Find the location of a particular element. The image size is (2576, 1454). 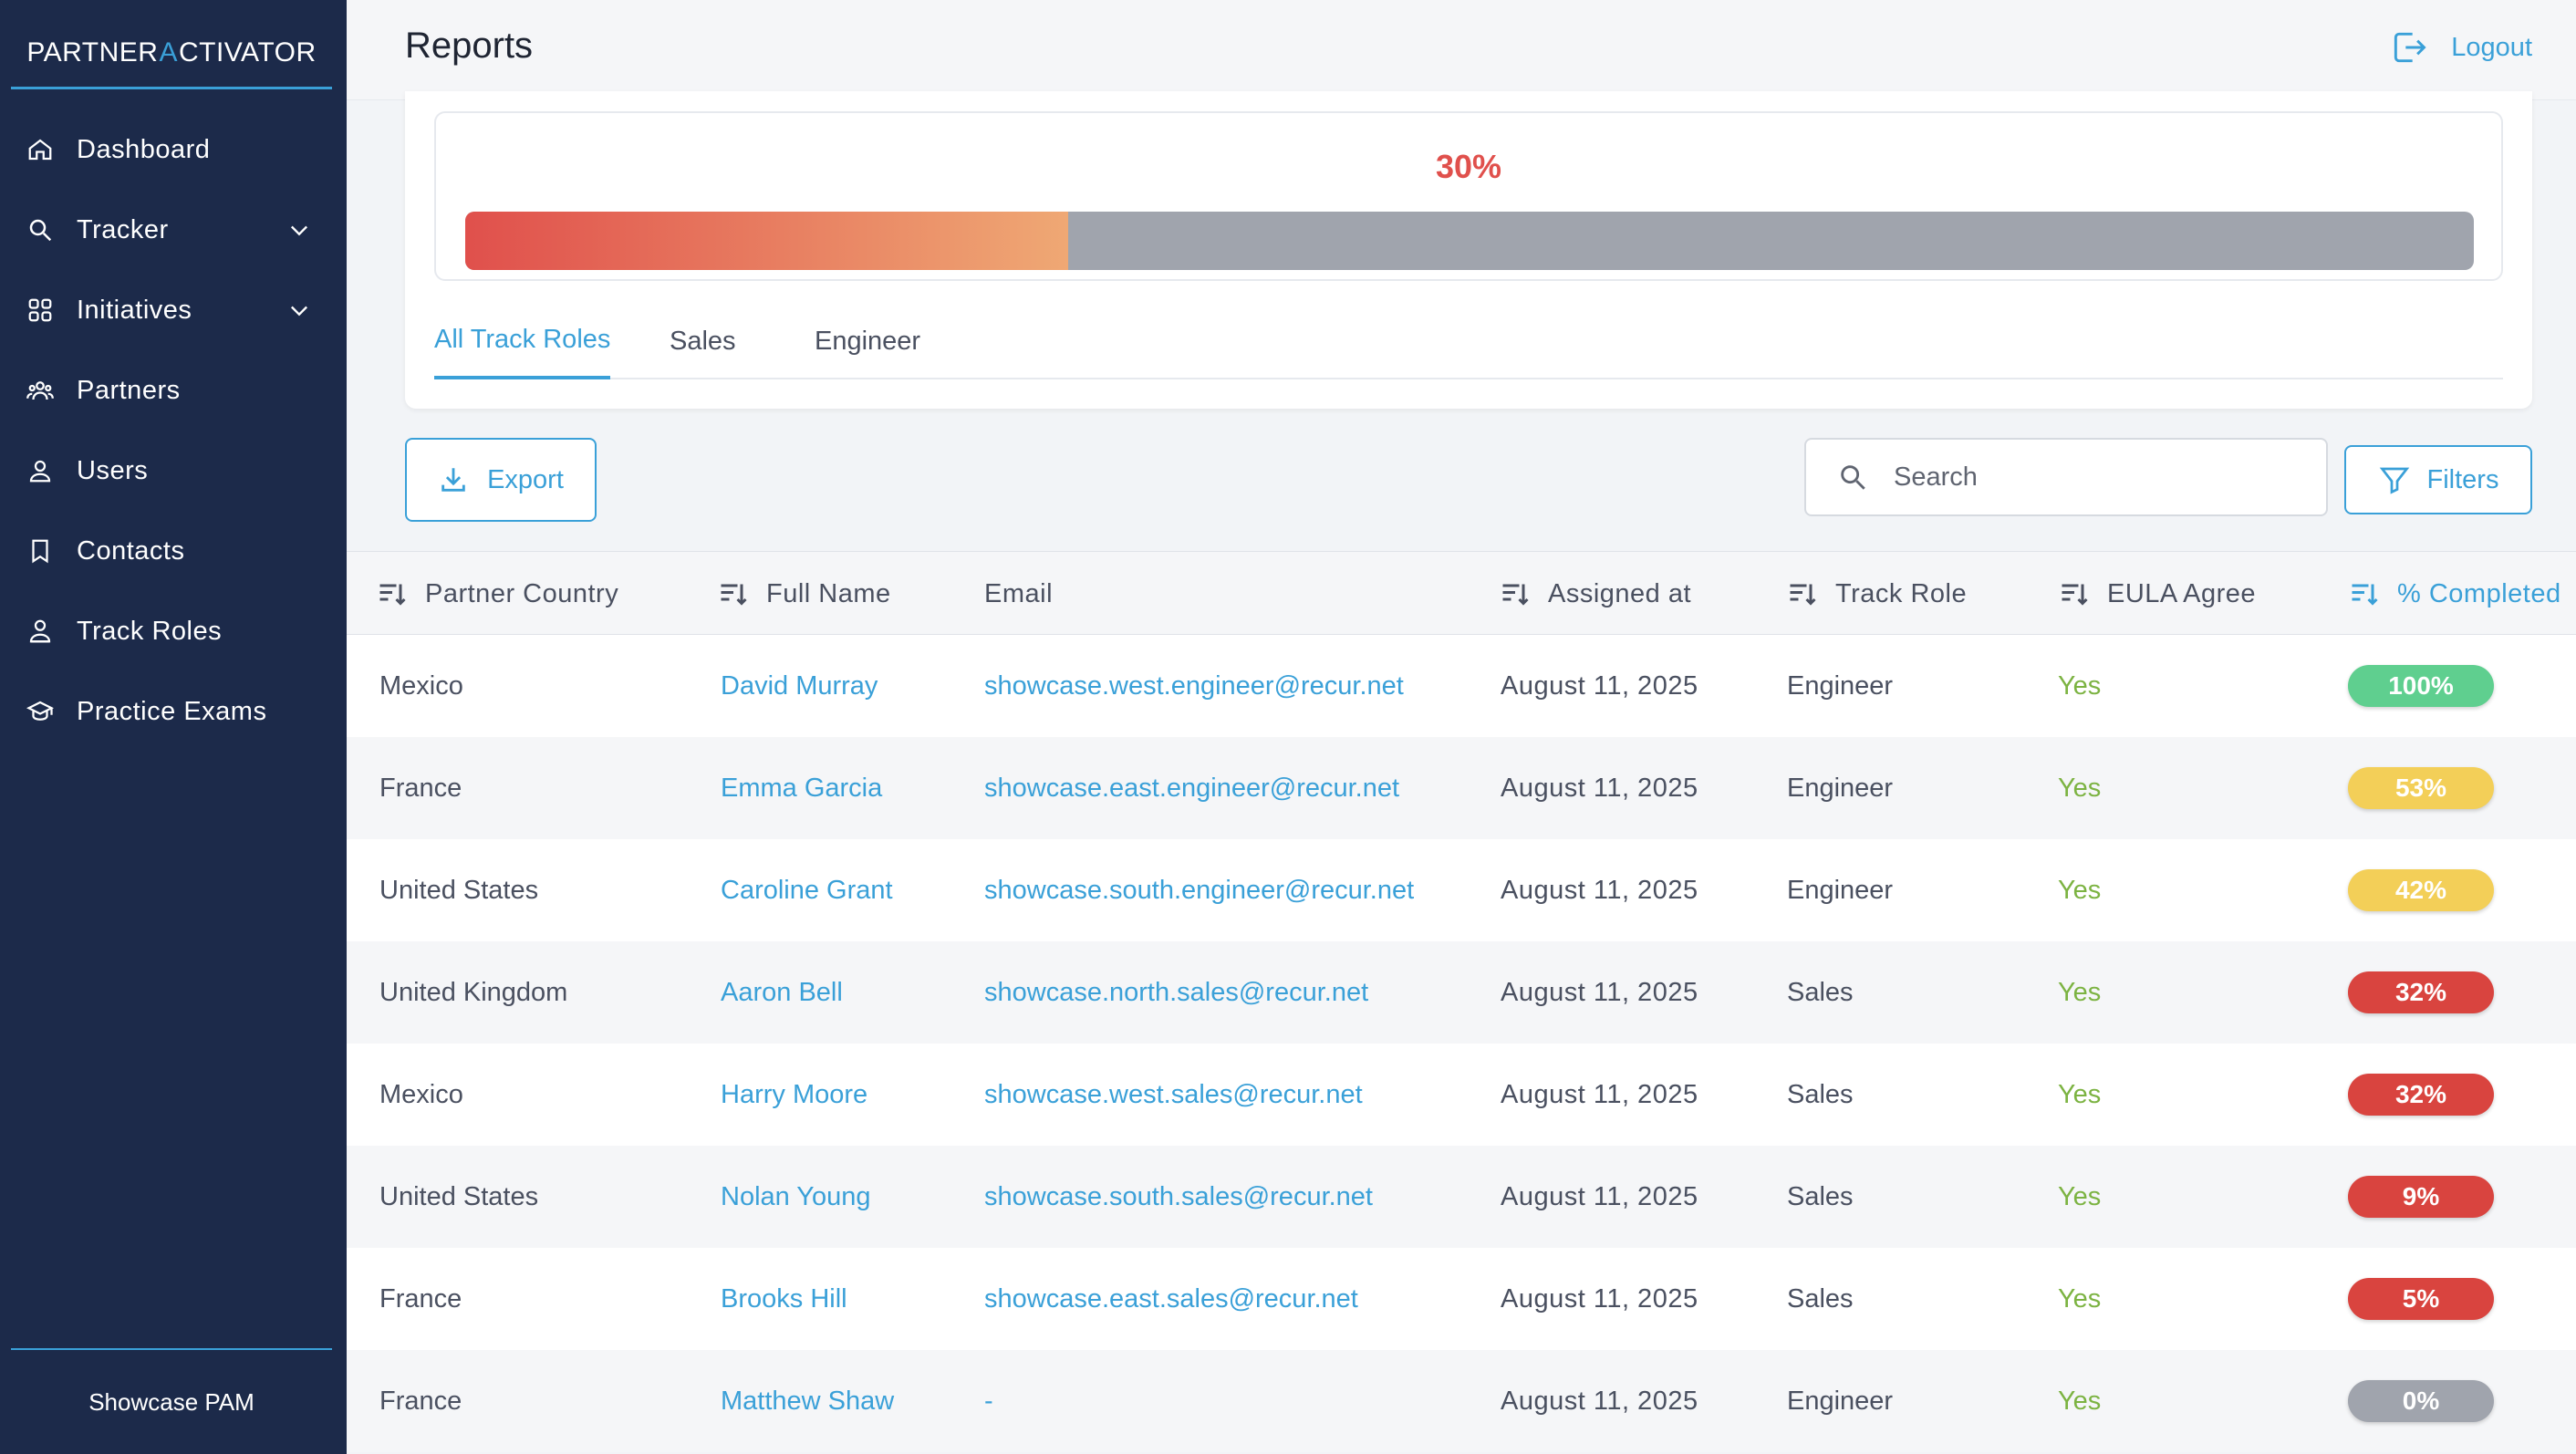

column-header-percent-completed: % Completed is located at coordinates (2454, 594).